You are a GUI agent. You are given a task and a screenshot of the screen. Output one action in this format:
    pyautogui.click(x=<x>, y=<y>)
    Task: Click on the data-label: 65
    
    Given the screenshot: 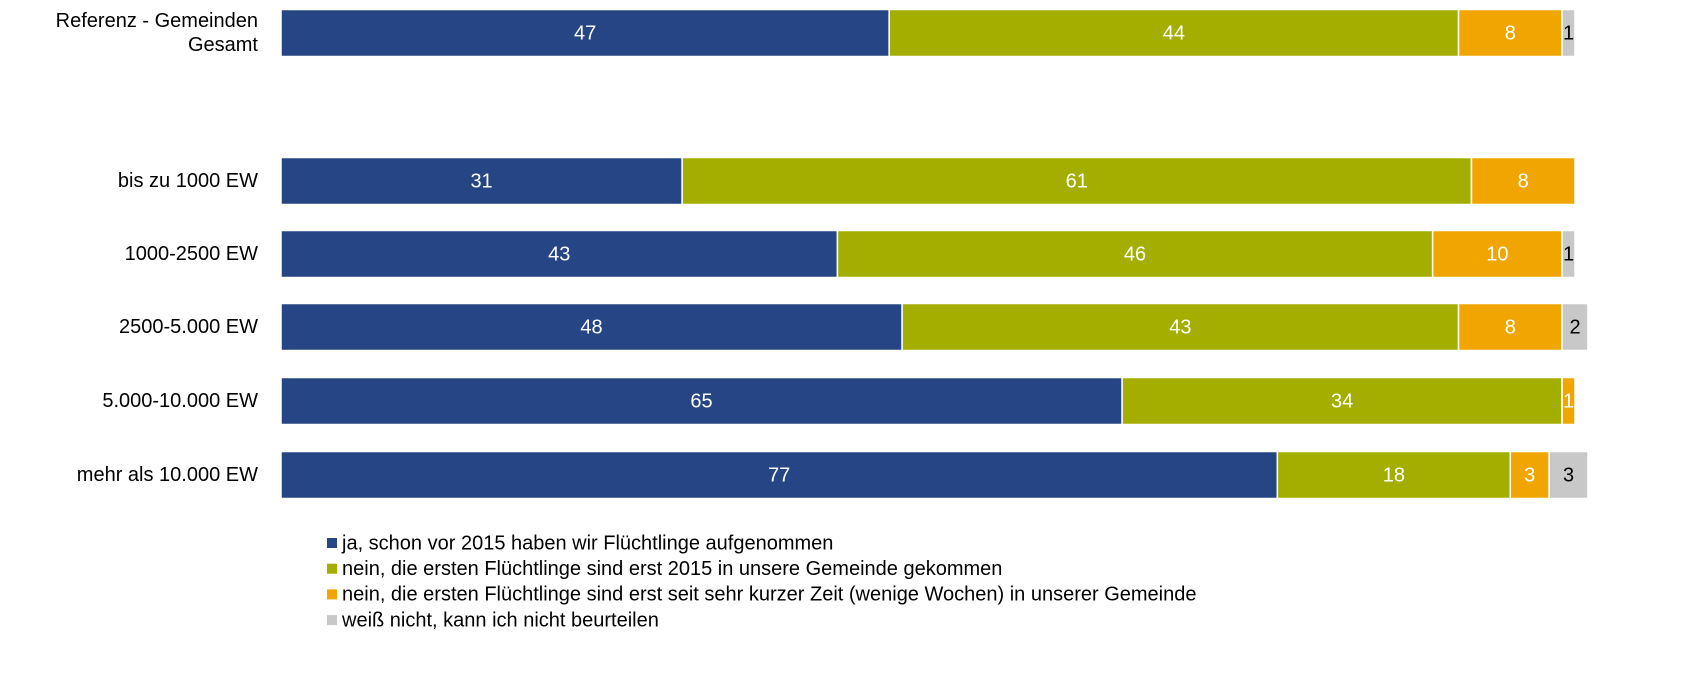 What is the action you would take?
    pyautogui.click(x=701, y=401)
    